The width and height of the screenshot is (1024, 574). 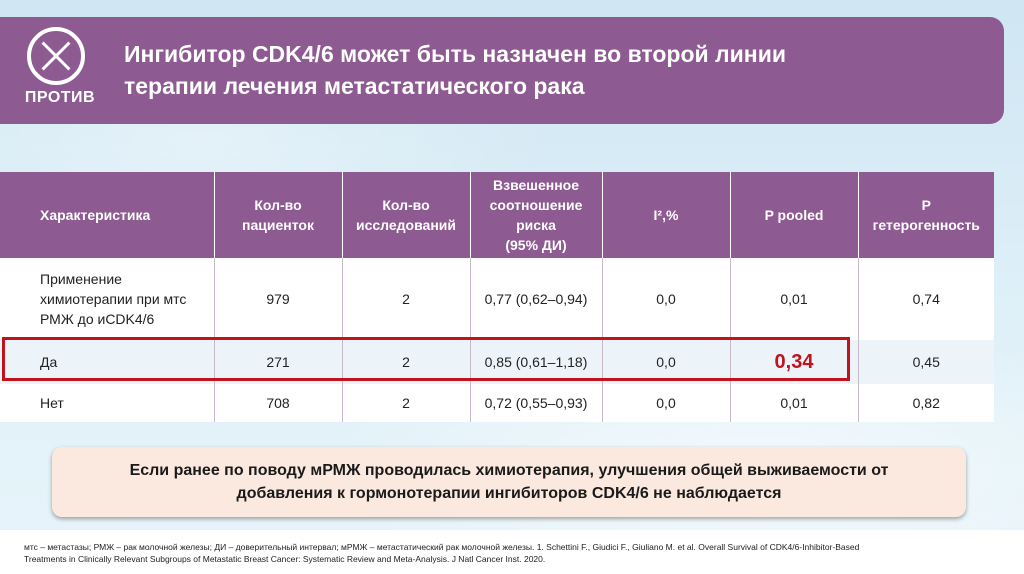 What do you see at coordinates (926, 205) in the screenshot?
I see `col-header-line: P` at bounding box center [926, 205].